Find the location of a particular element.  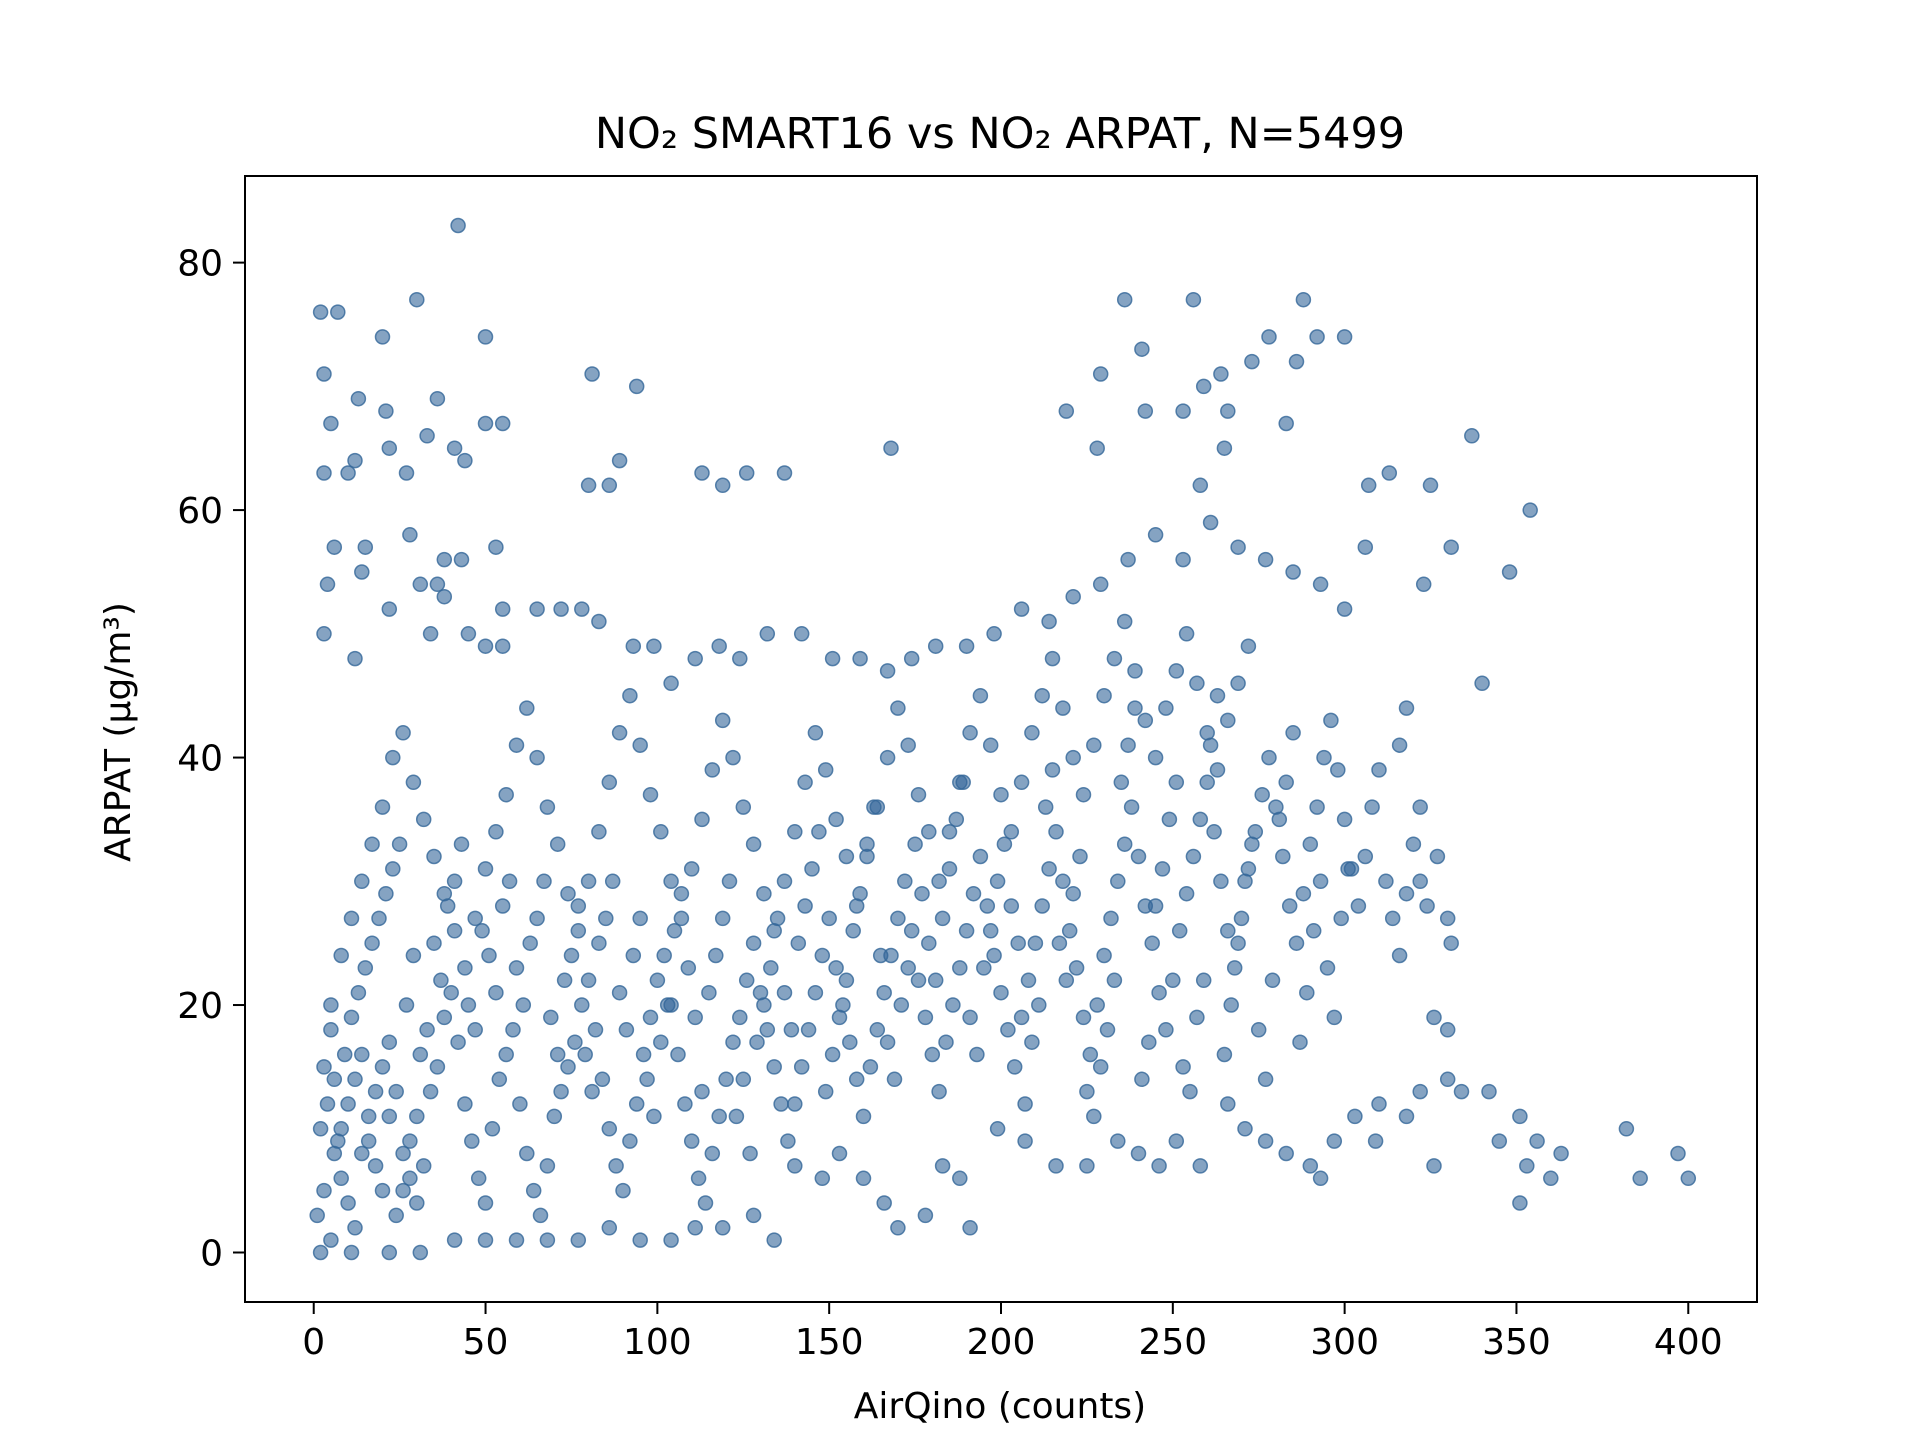

x-axis-label: AirQino (counts) is located at coordinates (1000, 1406).